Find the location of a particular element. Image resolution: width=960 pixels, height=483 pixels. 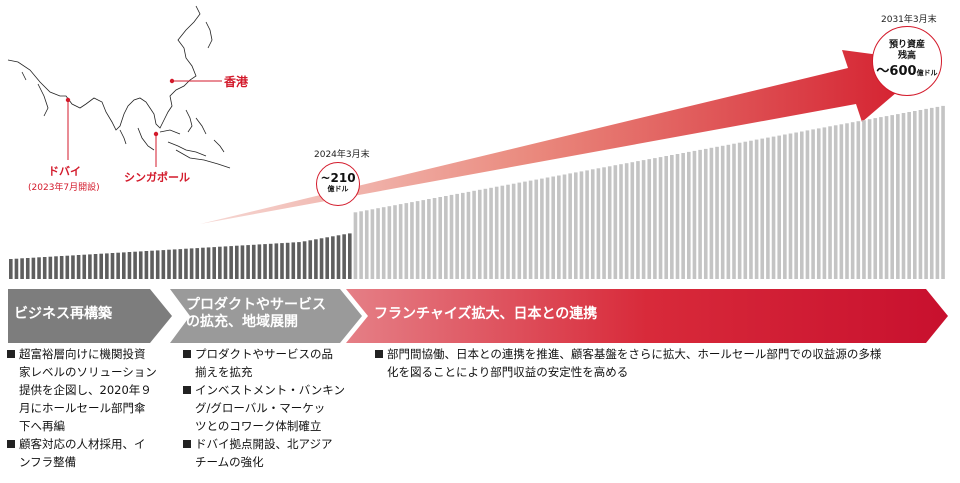

milestone-2031-line2: 残高 is located at coordinates (906, 56).